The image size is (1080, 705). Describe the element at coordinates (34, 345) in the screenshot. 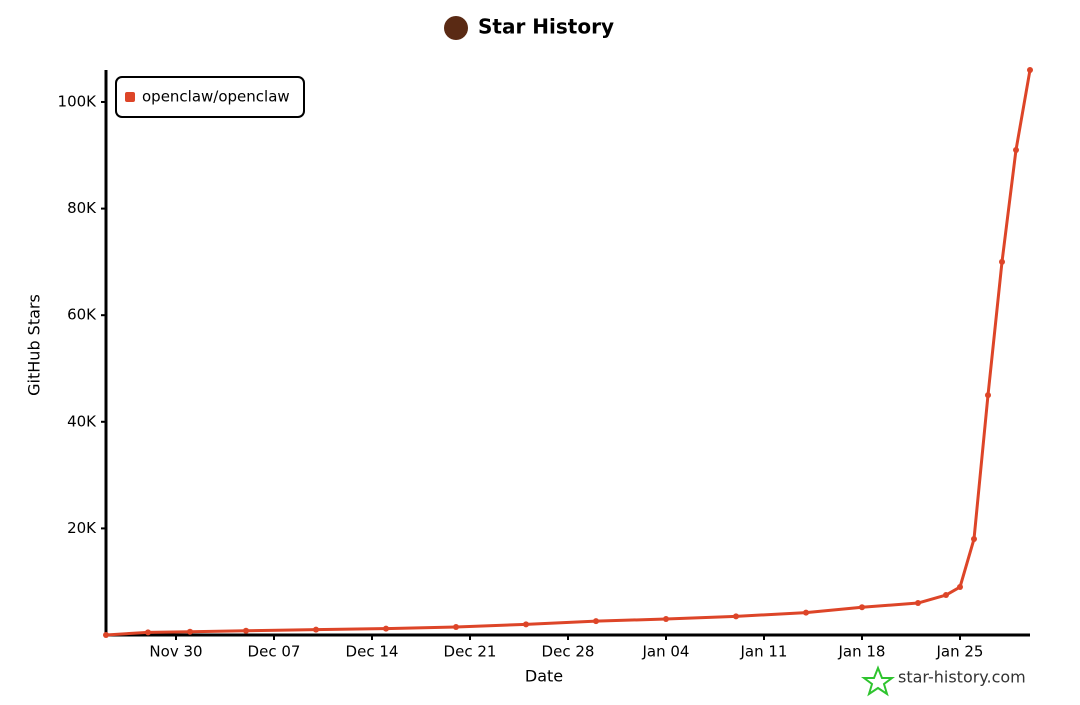

I see `y-axis-label: GitHub Stars` at that location.